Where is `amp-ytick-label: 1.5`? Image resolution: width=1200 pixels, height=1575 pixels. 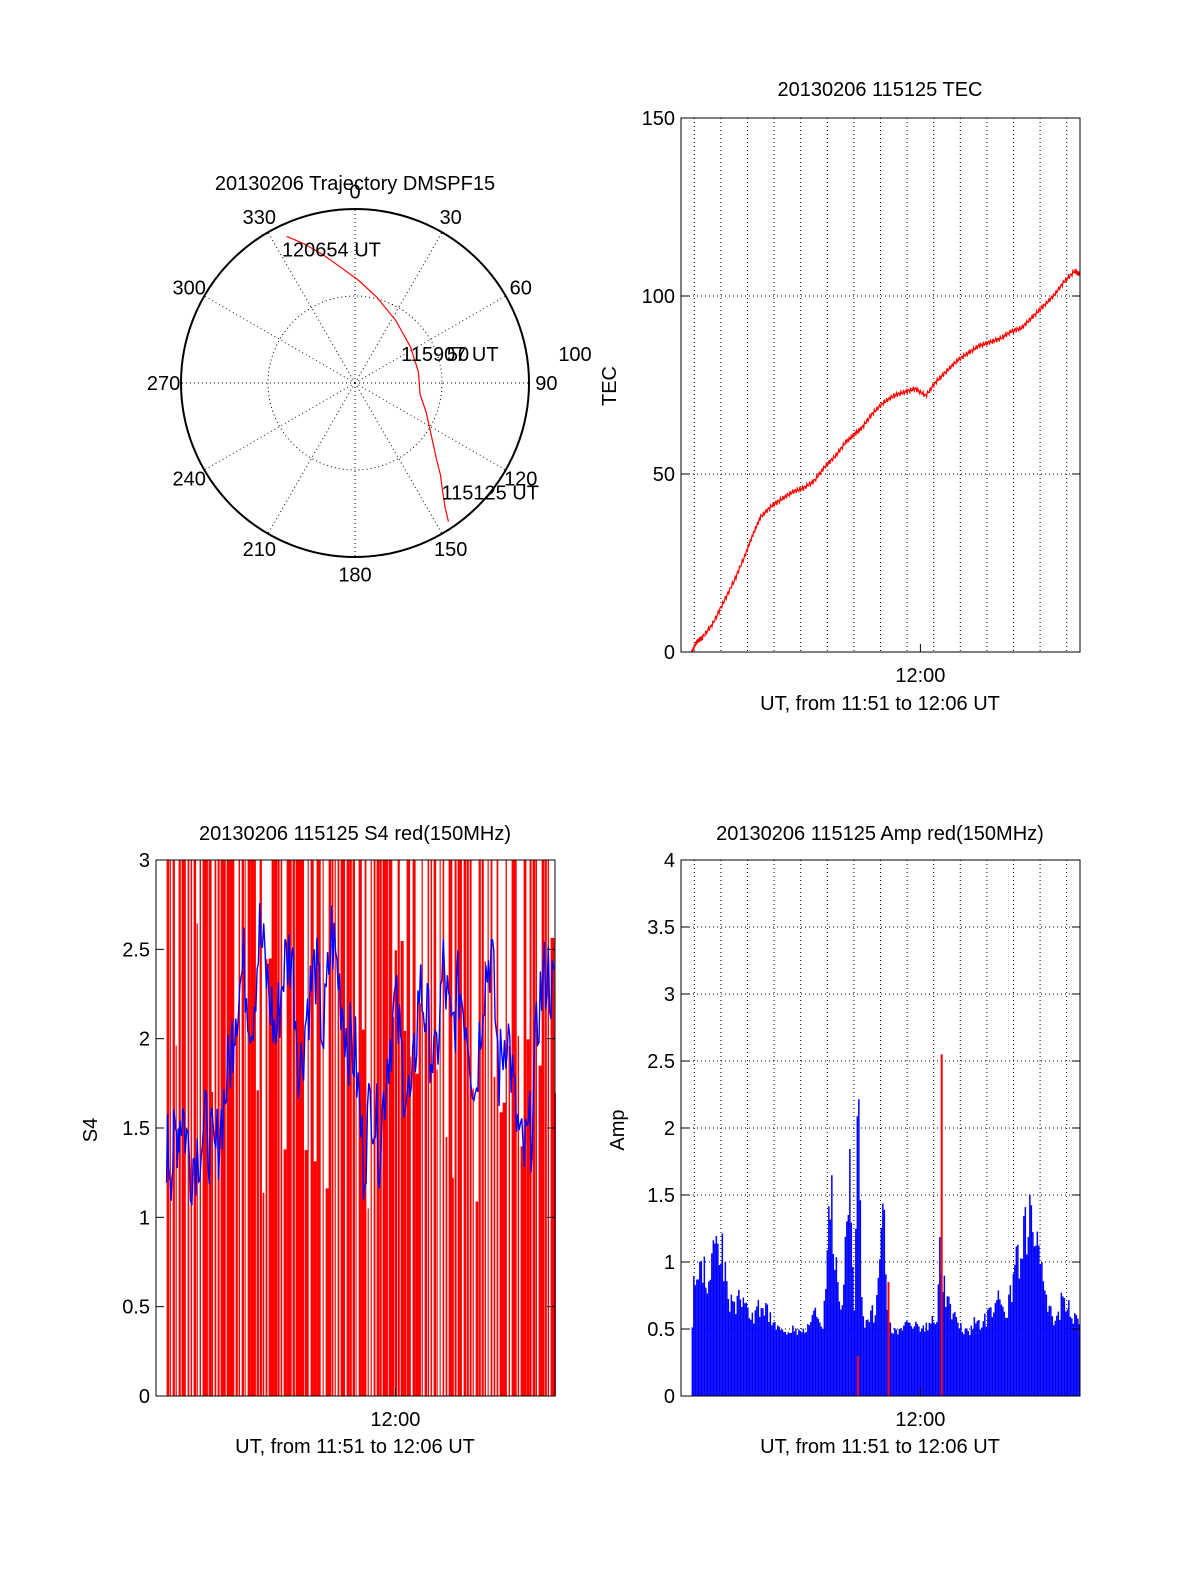 amp-ytick-label: 1.5 is located at coordinates (661, 1196).